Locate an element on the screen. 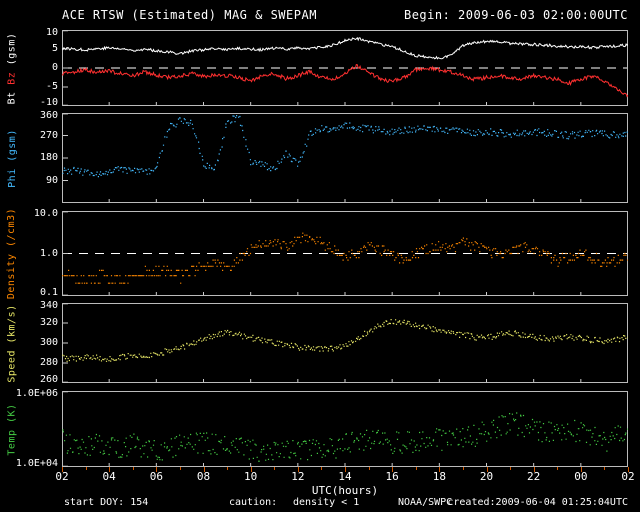 The width and height of the screenshot is (640, 512). footer-created-timestamp: created:2009-06-04 01:25:04UTC is located at coordinates (537, 502).